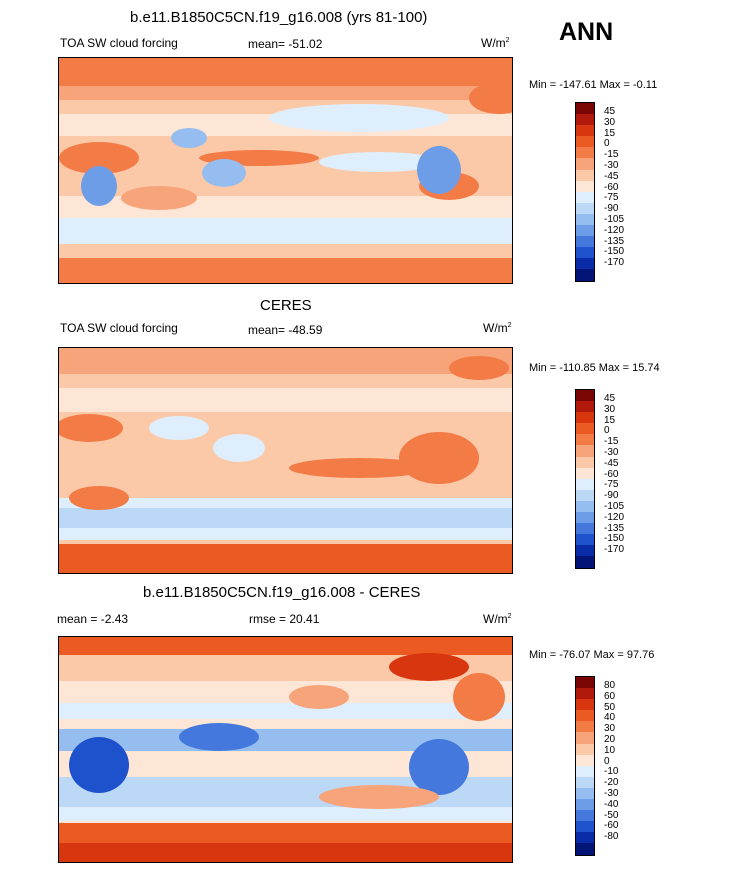  I want to click on colorbar-tick: -40, so click(611, 804).